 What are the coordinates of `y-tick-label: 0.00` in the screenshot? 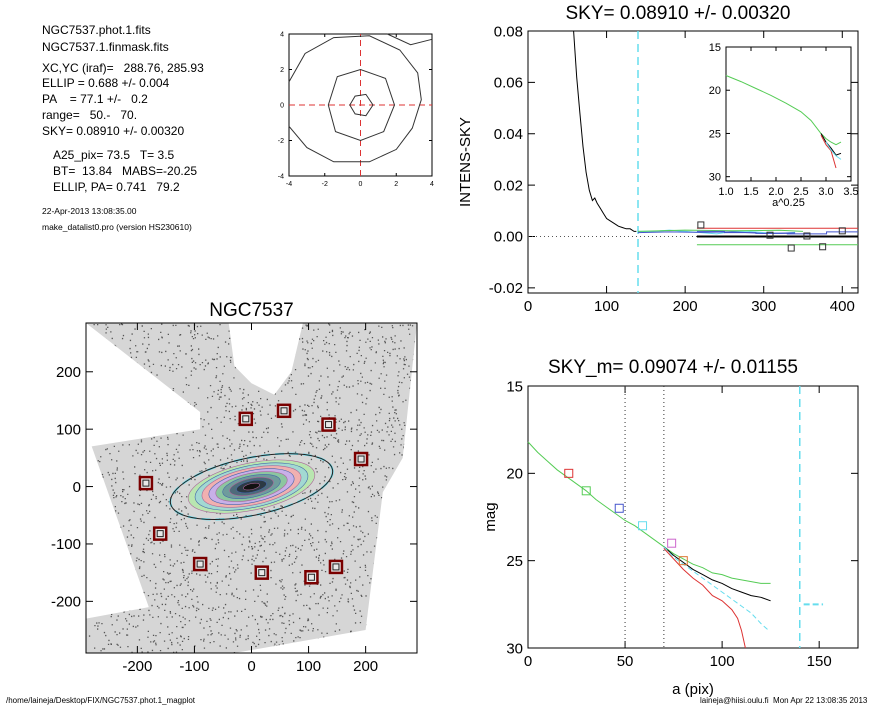 It's located at (508, 237).